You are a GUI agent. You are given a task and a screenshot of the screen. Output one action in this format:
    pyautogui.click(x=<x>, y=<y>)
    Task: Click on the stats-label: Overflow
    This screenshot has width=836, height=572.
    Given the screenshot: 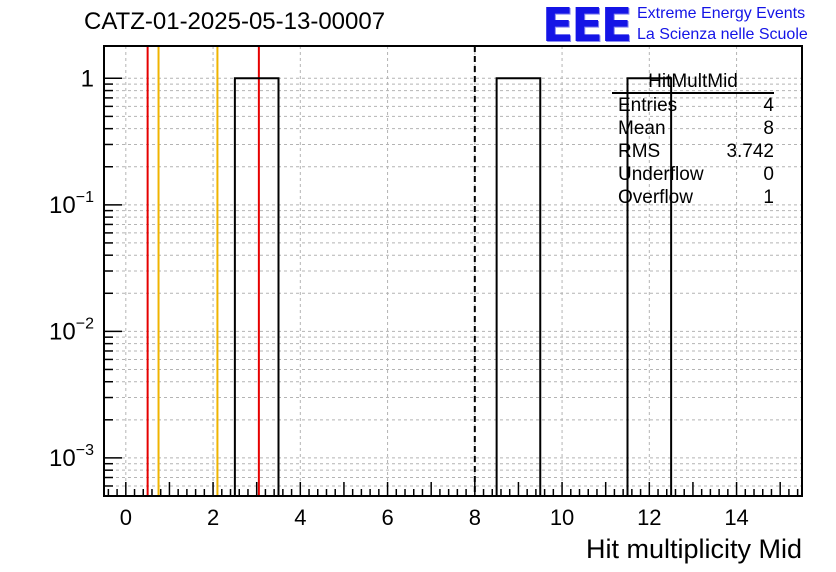 What is the action you would take?
    pyautogui.click(x=655, y=197)
    